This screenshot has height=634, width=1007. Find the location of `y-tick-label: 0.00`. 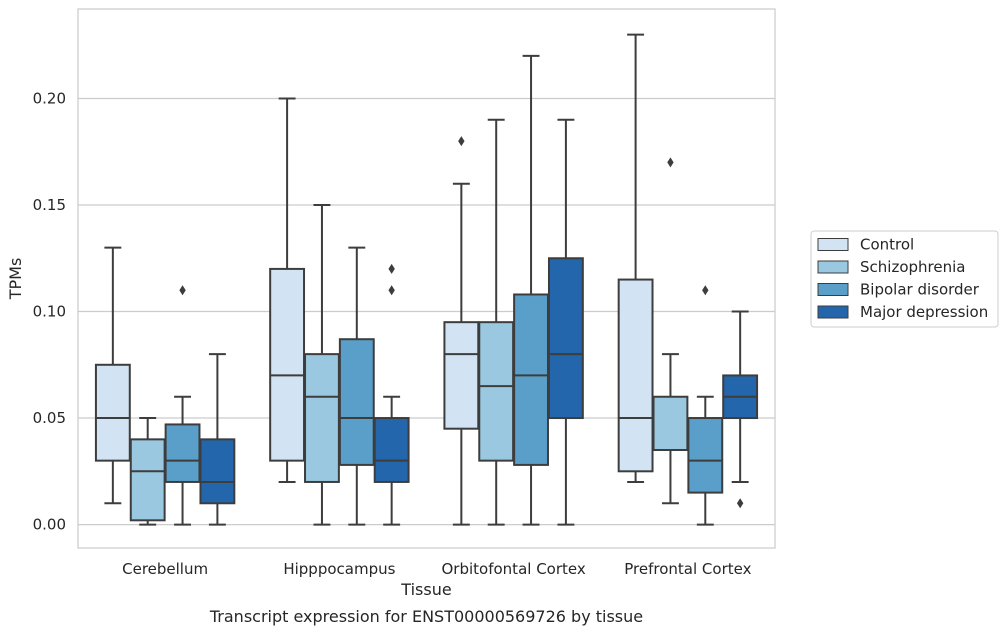

y-tick-label: 0.00 is located at coordinates (49, 525).